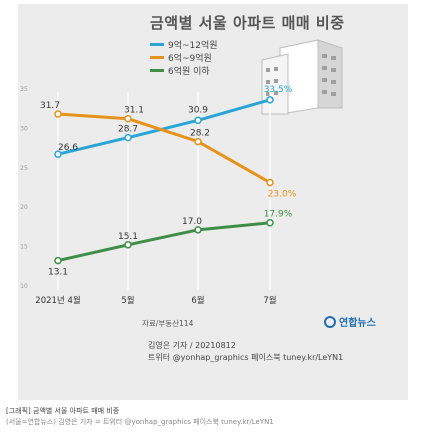  What do you see at coordinates (198, 110) in the screenshot?
I see `data-label: 30.9` at bounding box center [198, 110].